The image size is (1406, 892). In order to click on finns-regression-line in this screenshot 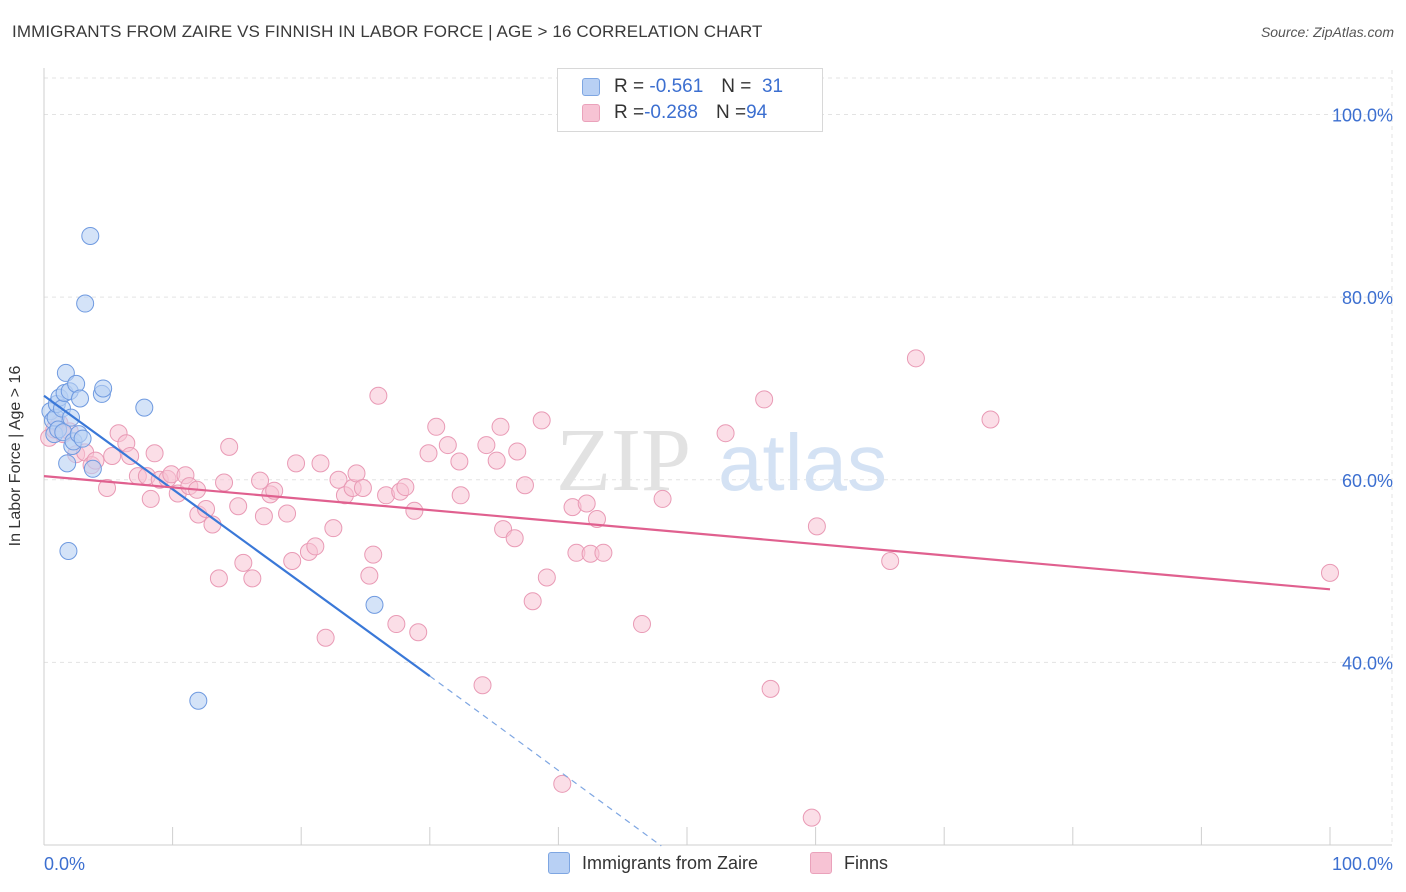, I will do `click(687, 533)`.